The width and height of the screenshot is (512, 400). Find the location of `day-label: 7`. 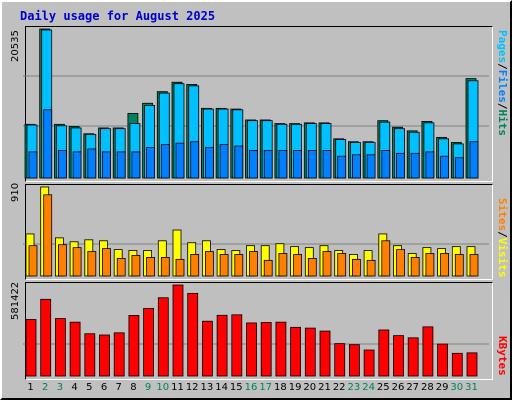

day-label: 7 is located at coordinates (118, 387).